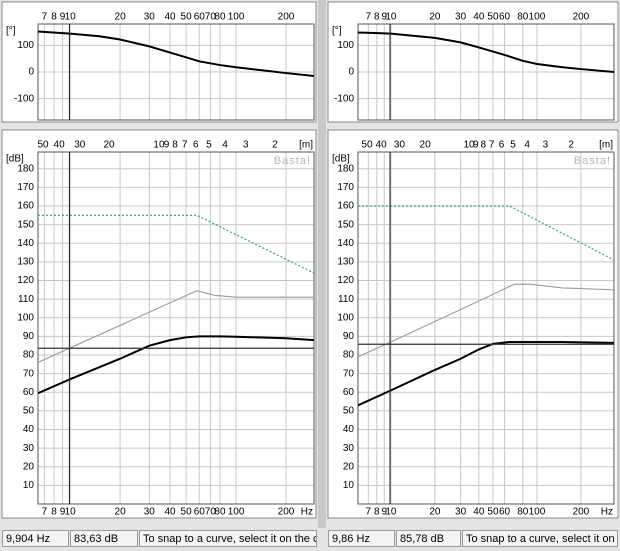 The height and width of the screenshot is (551, 620). I want to click on x2-tick-label: 50, so click(367, 145).